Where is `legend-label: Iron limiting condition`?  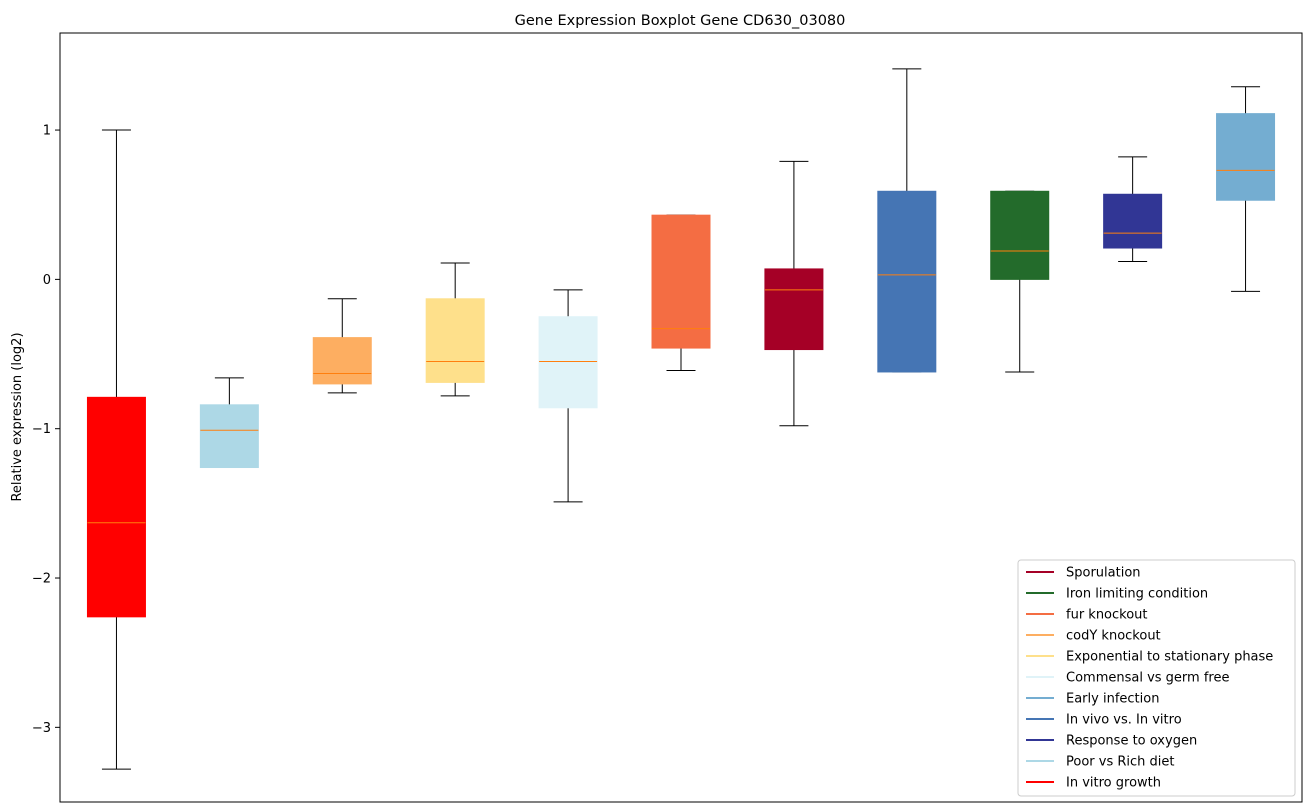
legend-label: Iron limiting condition is located at coordinates (1137, 594).